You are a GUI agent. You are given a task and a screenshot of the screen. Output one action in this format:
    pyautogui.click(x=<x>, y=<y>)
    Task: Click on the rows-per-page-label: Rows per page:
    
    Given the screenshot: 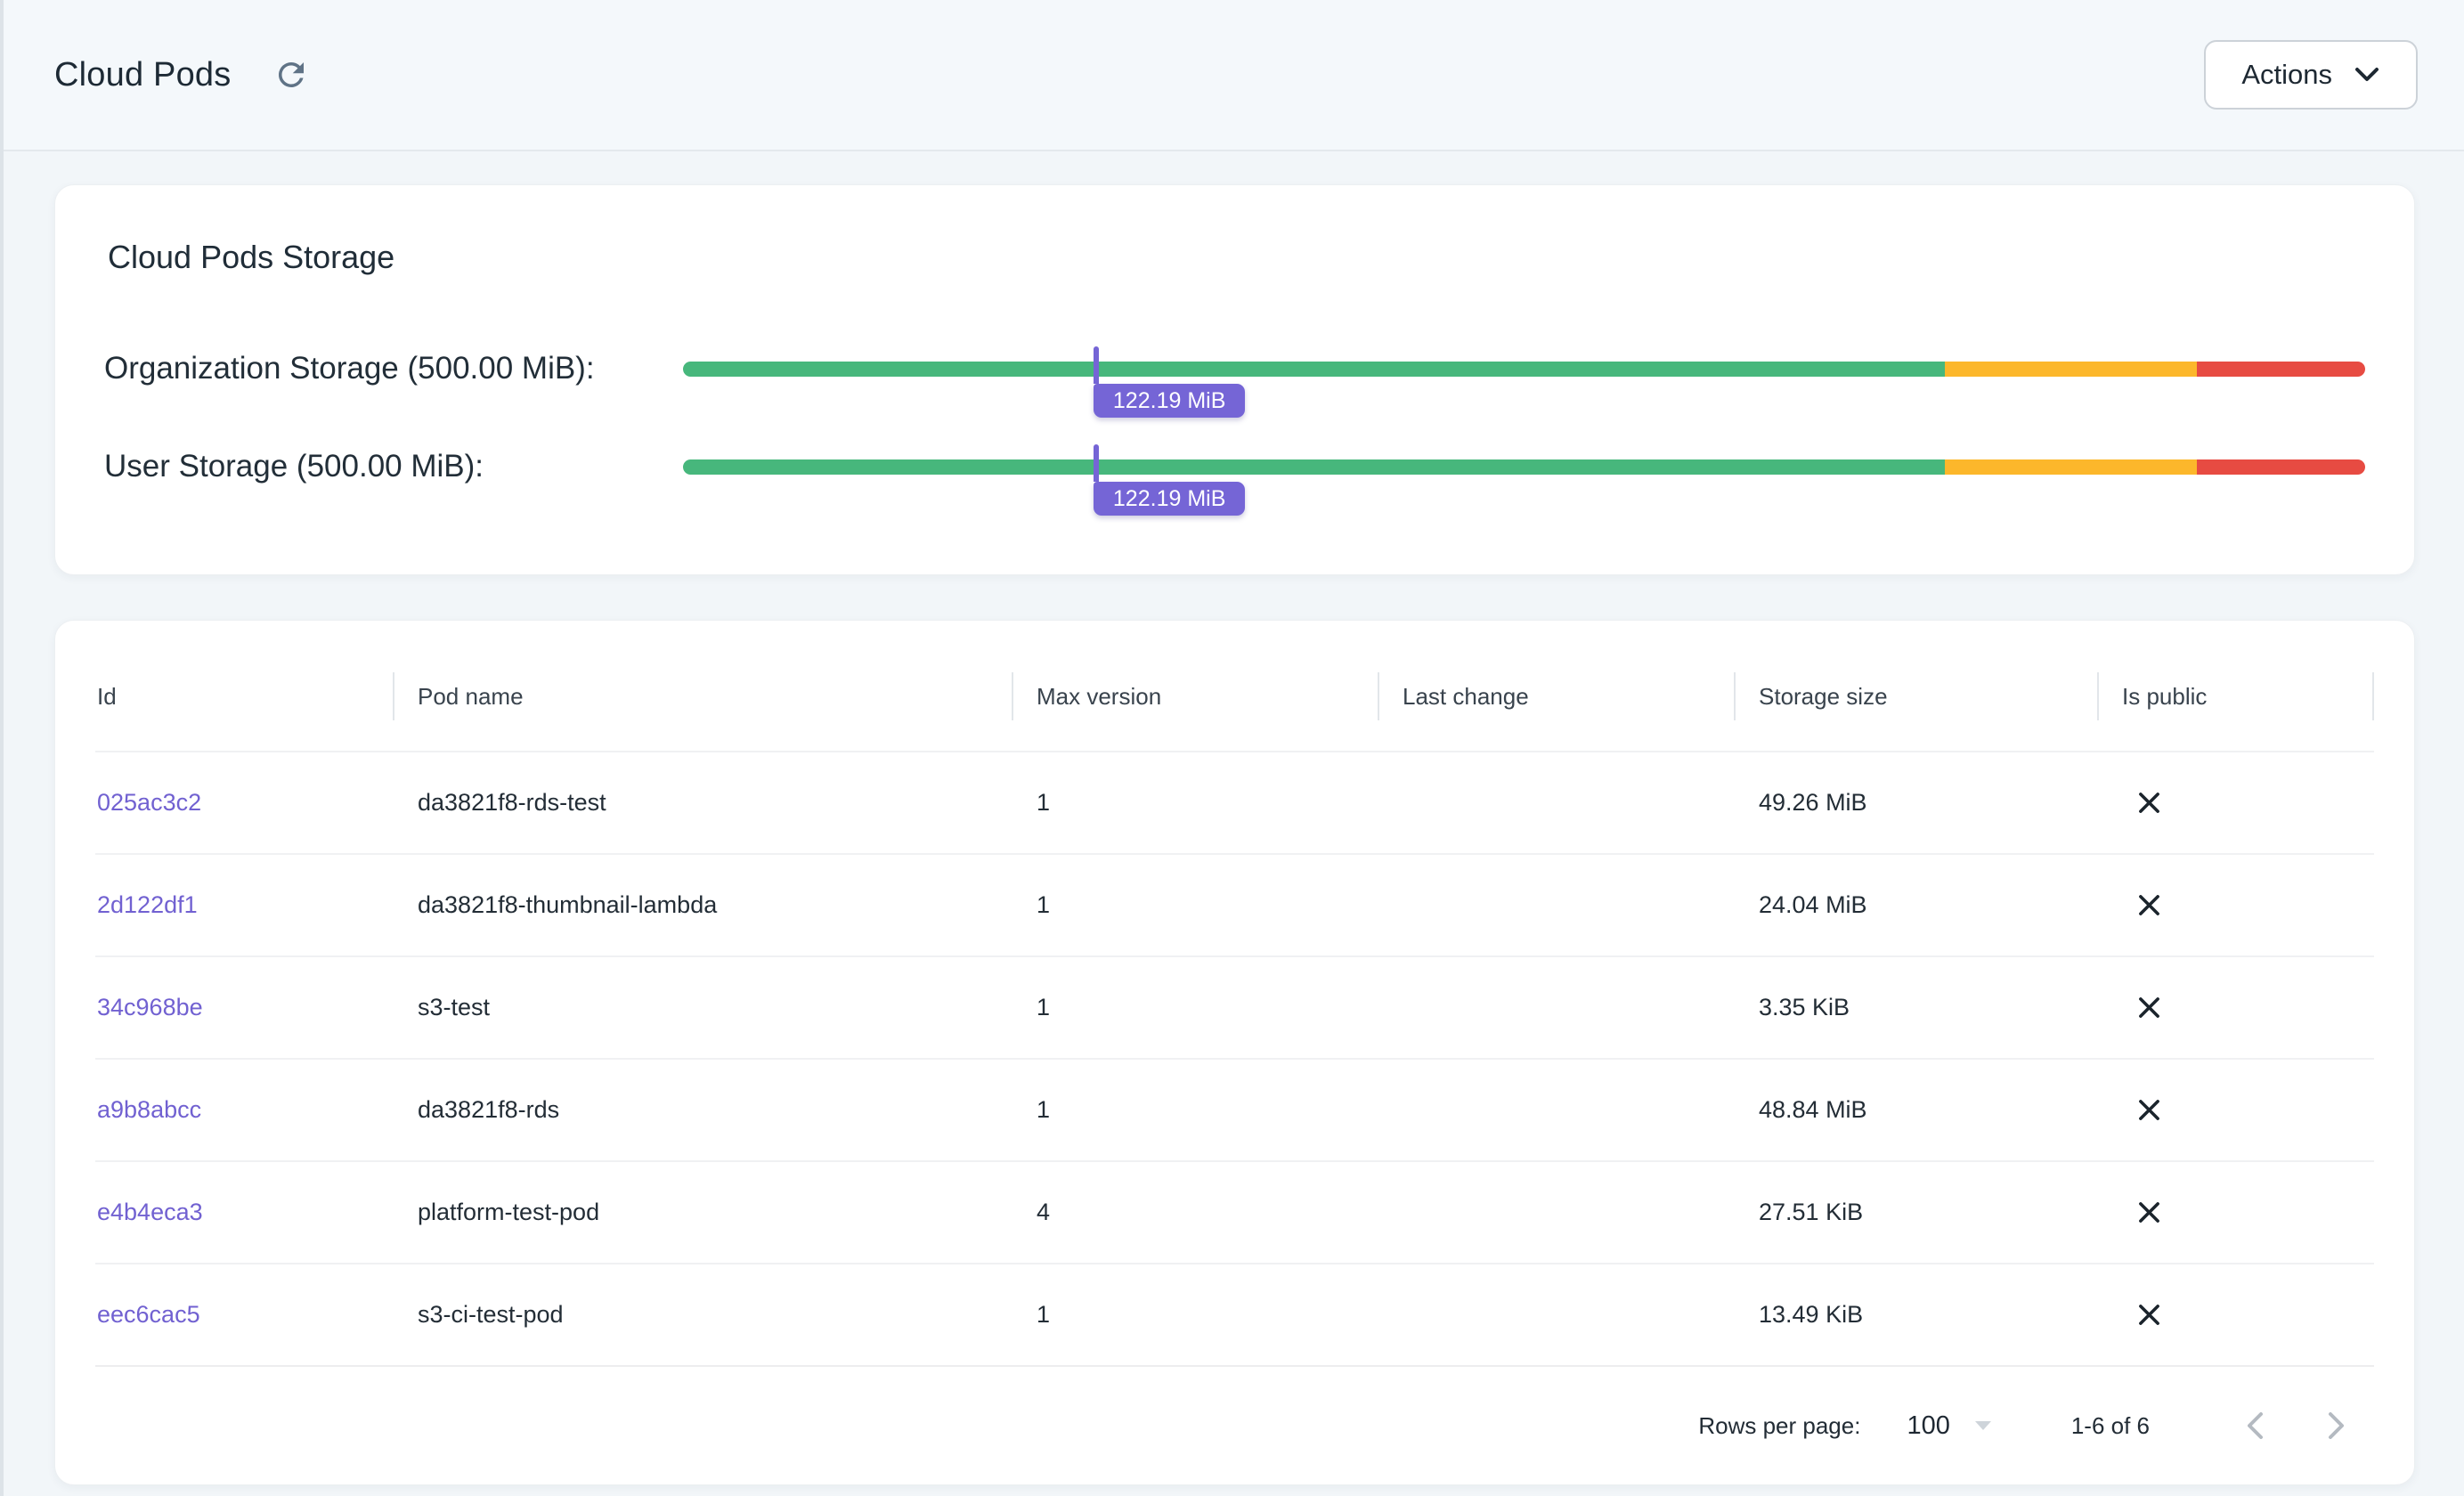 What is the action you would take?
    pyautogui.click(x=1779, y=1425)
    